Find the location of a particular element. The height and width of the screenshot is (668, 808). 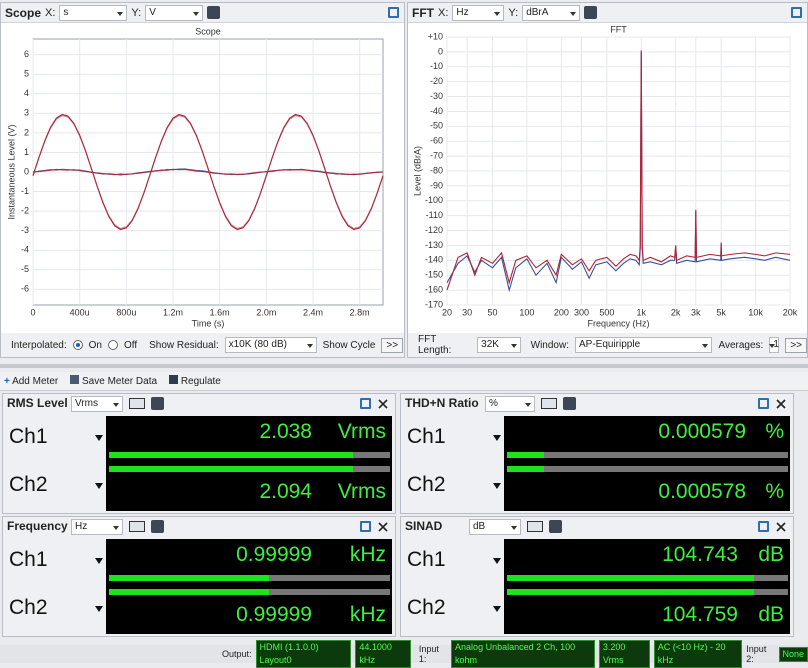

off-label: Off is located at coordinates (130, 345).